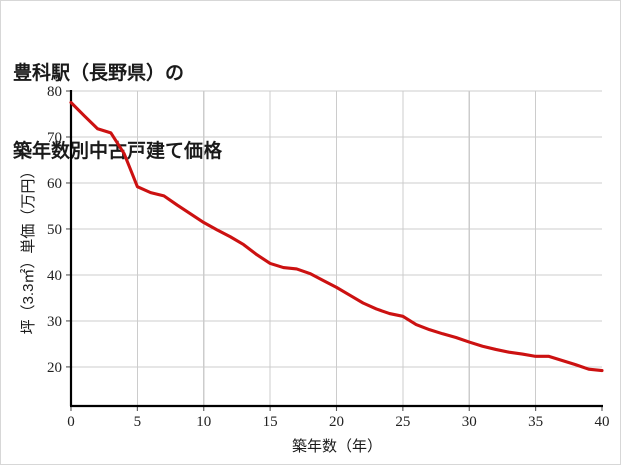 Image resolution: width=621 pixels, height=465 pixels. I want to click on y-tick-label: 60, so click(54, 184).